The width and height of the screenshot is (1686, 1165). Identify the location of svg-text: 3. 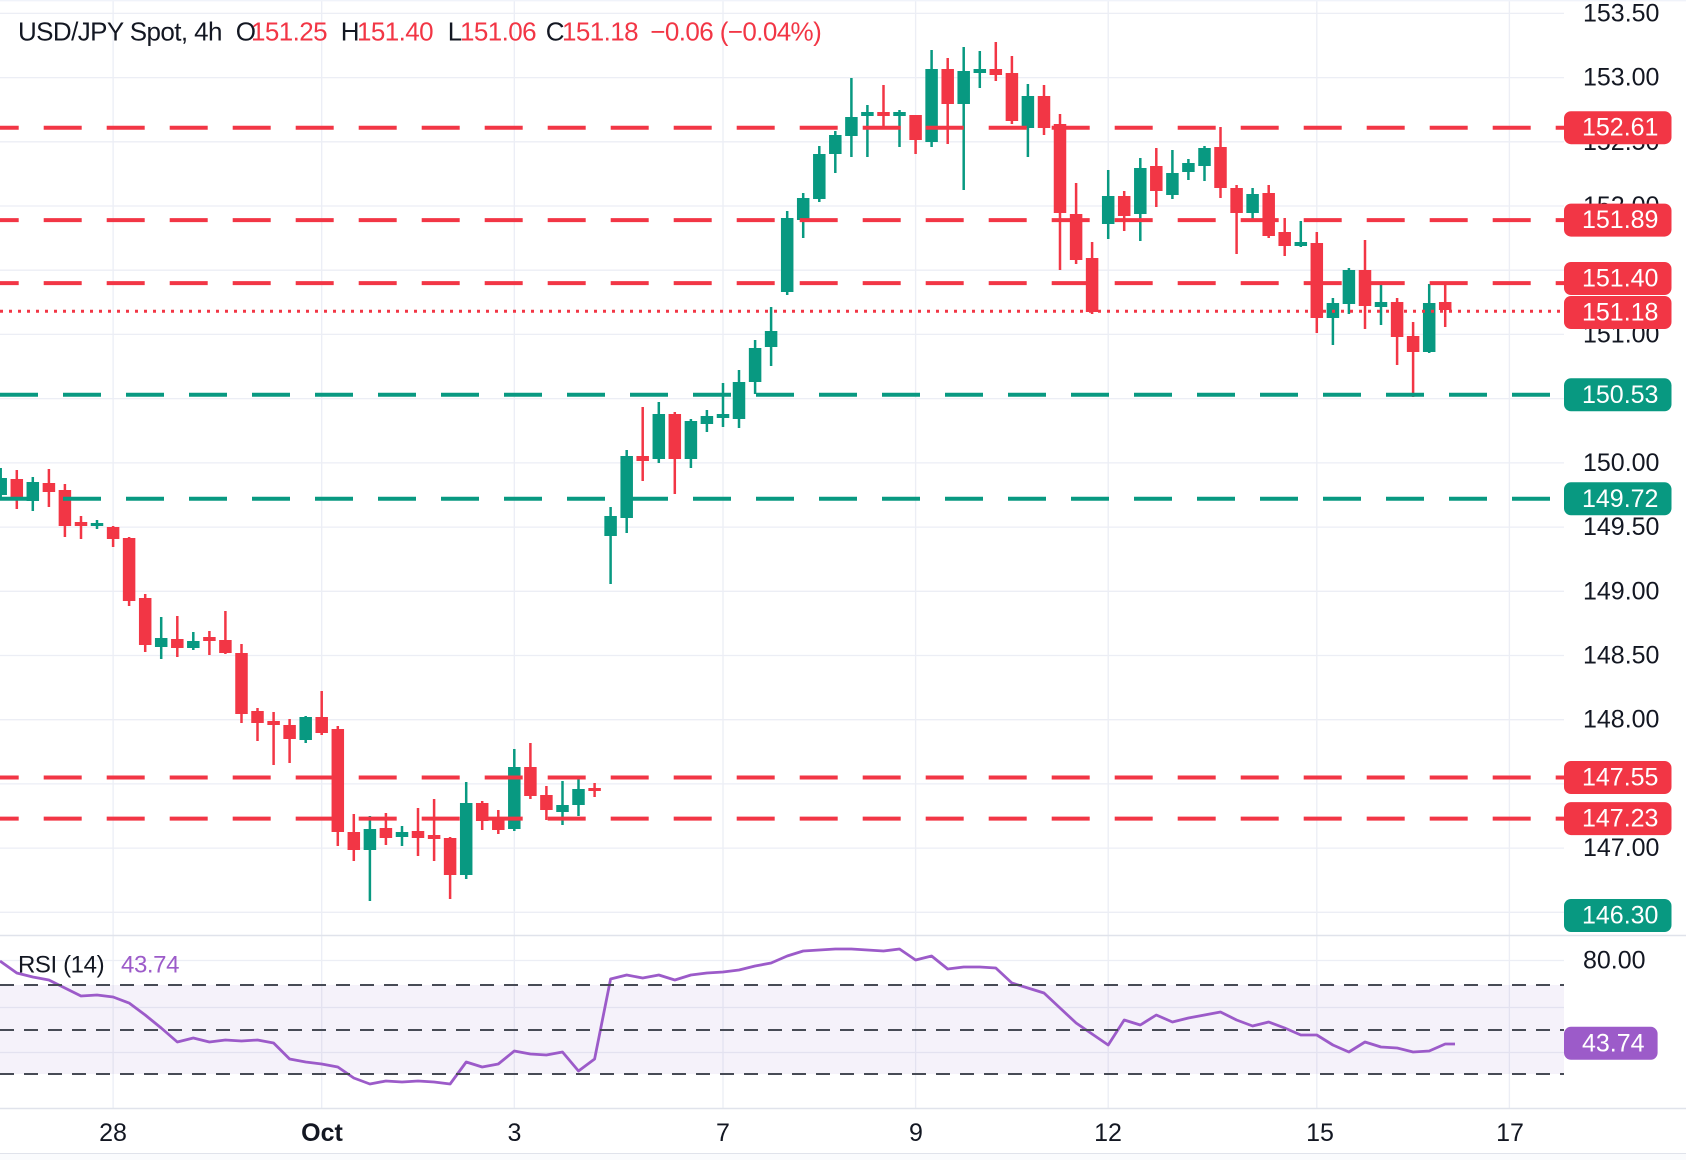
(515, 1133).